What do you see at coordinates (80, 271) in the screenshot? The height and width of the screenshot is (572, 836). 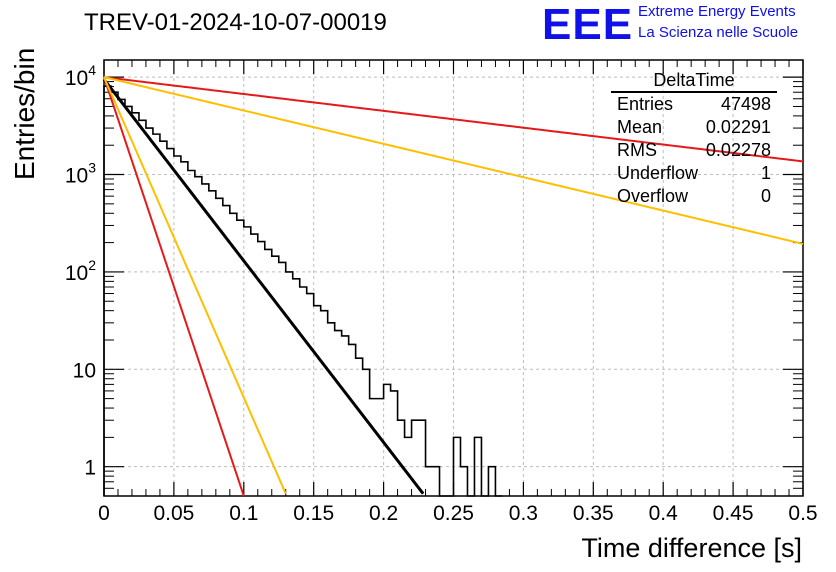 I see `y-tick-label: 10²` at bounding box center [80, 271].